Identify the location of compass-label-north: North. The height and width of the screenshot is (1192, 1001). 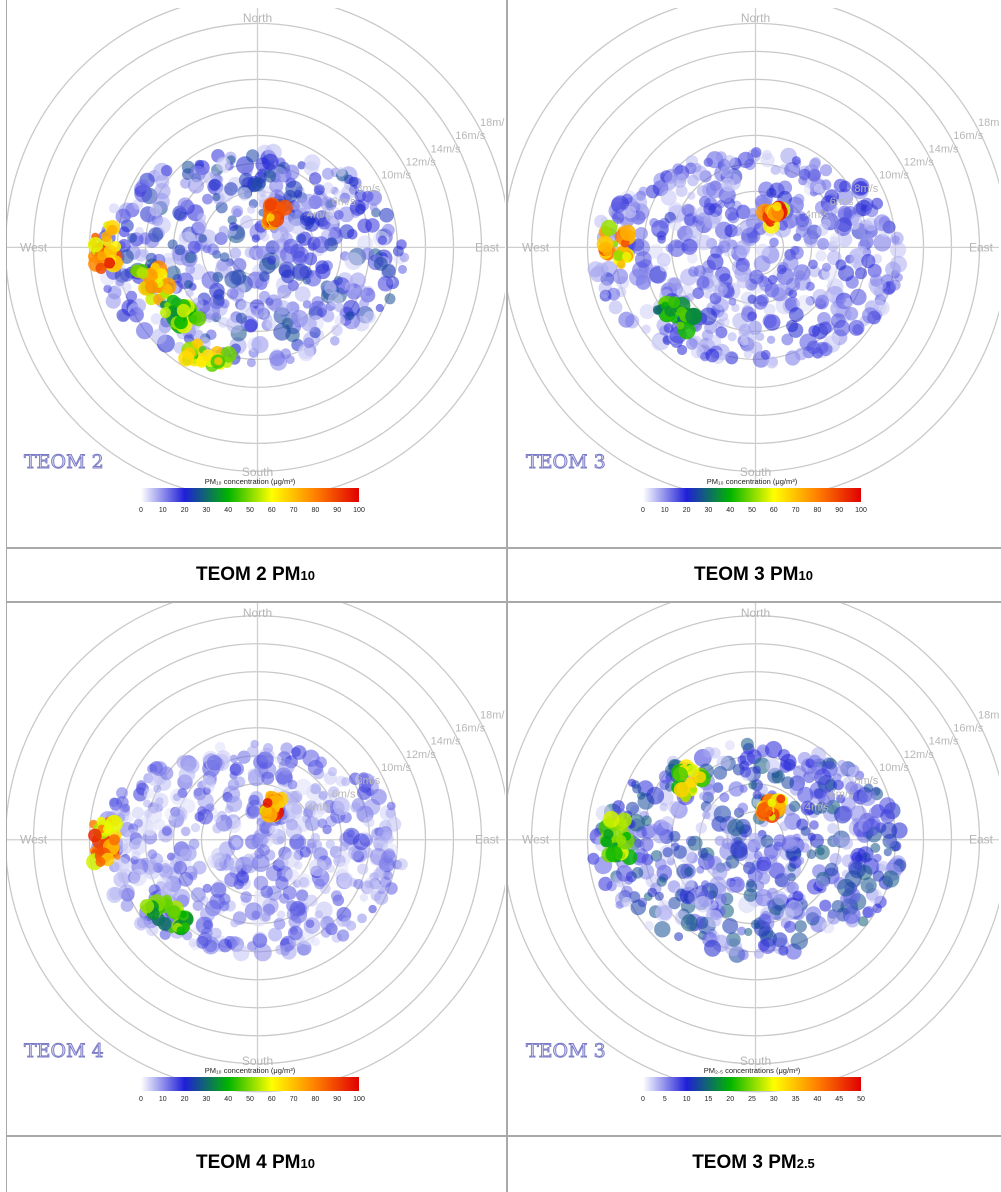
(257, 613).